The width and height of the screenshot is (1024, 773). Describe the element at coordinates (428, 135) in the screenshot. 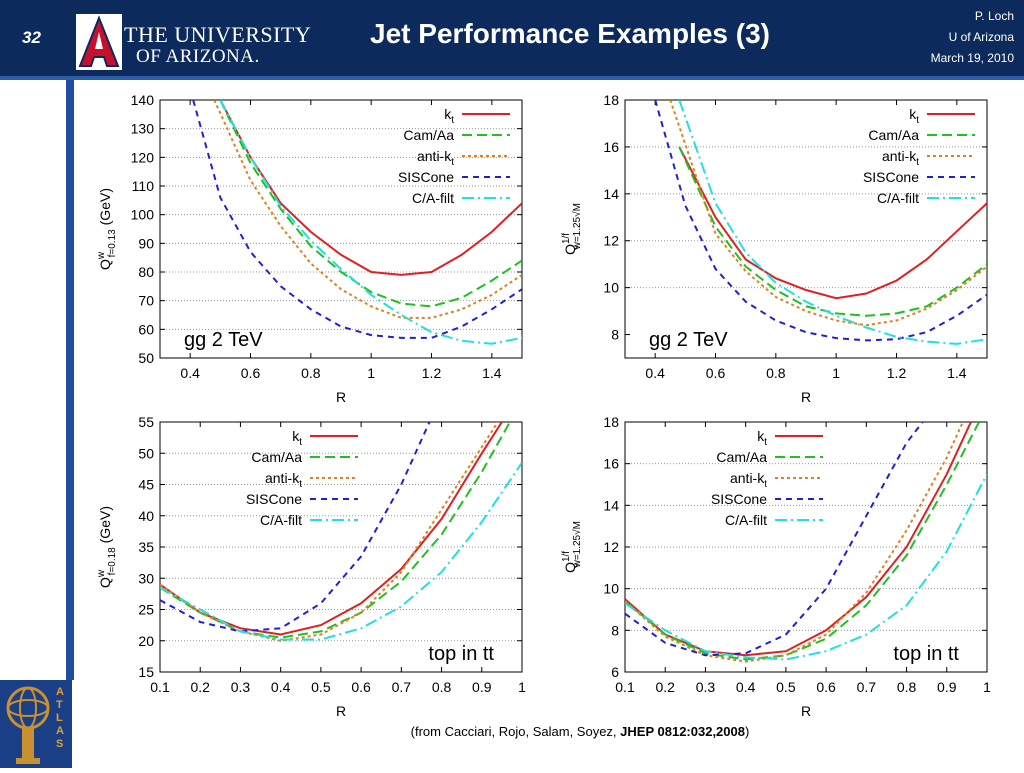

I see `legend-label: Cam/Aa` at that location.